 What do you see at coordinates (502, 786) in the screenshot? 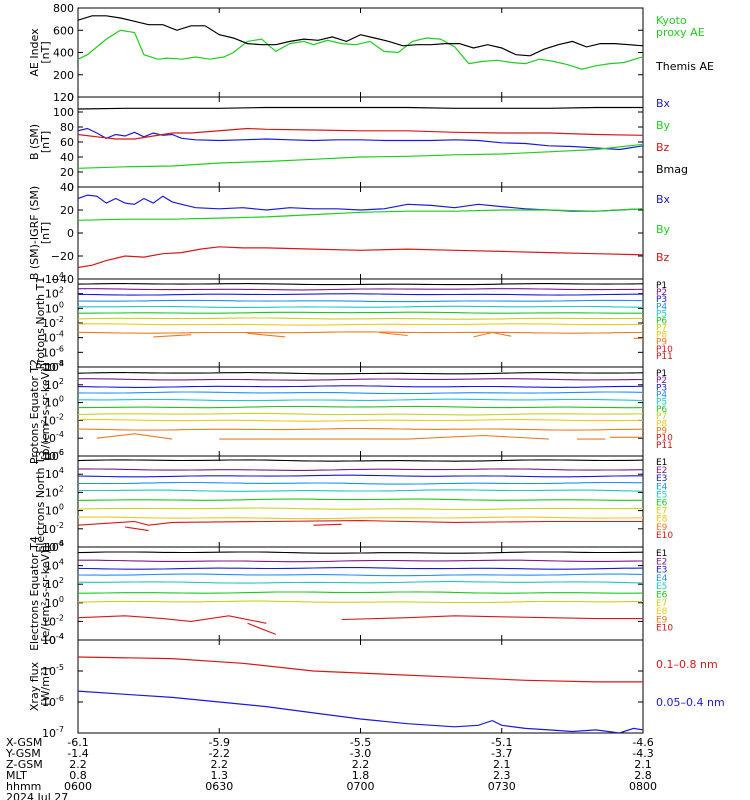
I see `ephemeris-value: 0730` at bounding box center [502, 786].